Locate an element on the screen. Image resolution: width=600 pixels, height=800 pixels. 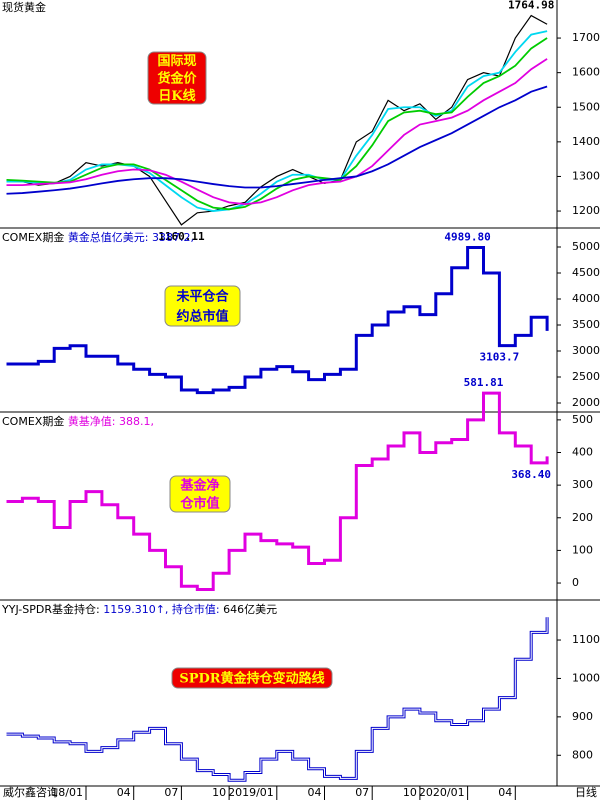
value-label: 1764.98 is located at coordinates (531, 6).